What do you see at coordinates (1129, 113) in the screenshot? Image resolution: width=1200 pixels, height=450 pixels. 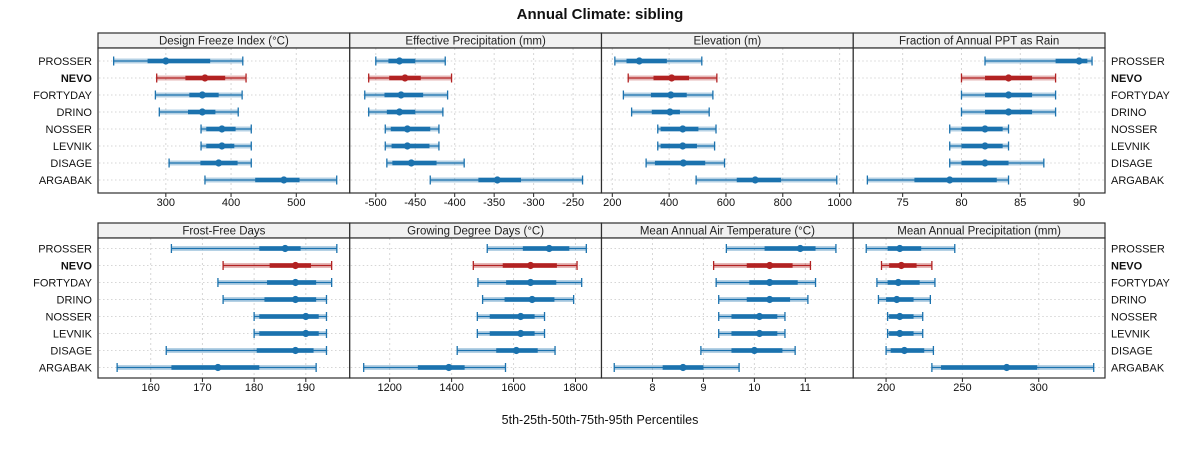 I see `station-label-right-drino: DRINO` at bounding box center [1129, 113].